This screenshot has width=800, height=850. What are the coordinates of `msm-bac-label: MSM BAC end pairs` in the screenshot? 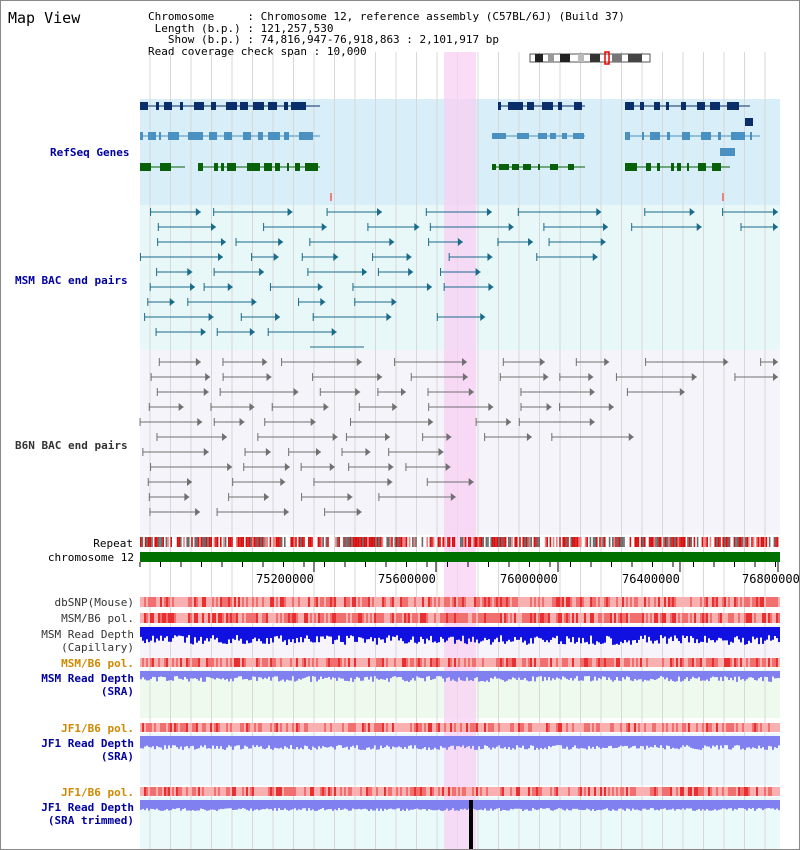 It's located at (71, 280).